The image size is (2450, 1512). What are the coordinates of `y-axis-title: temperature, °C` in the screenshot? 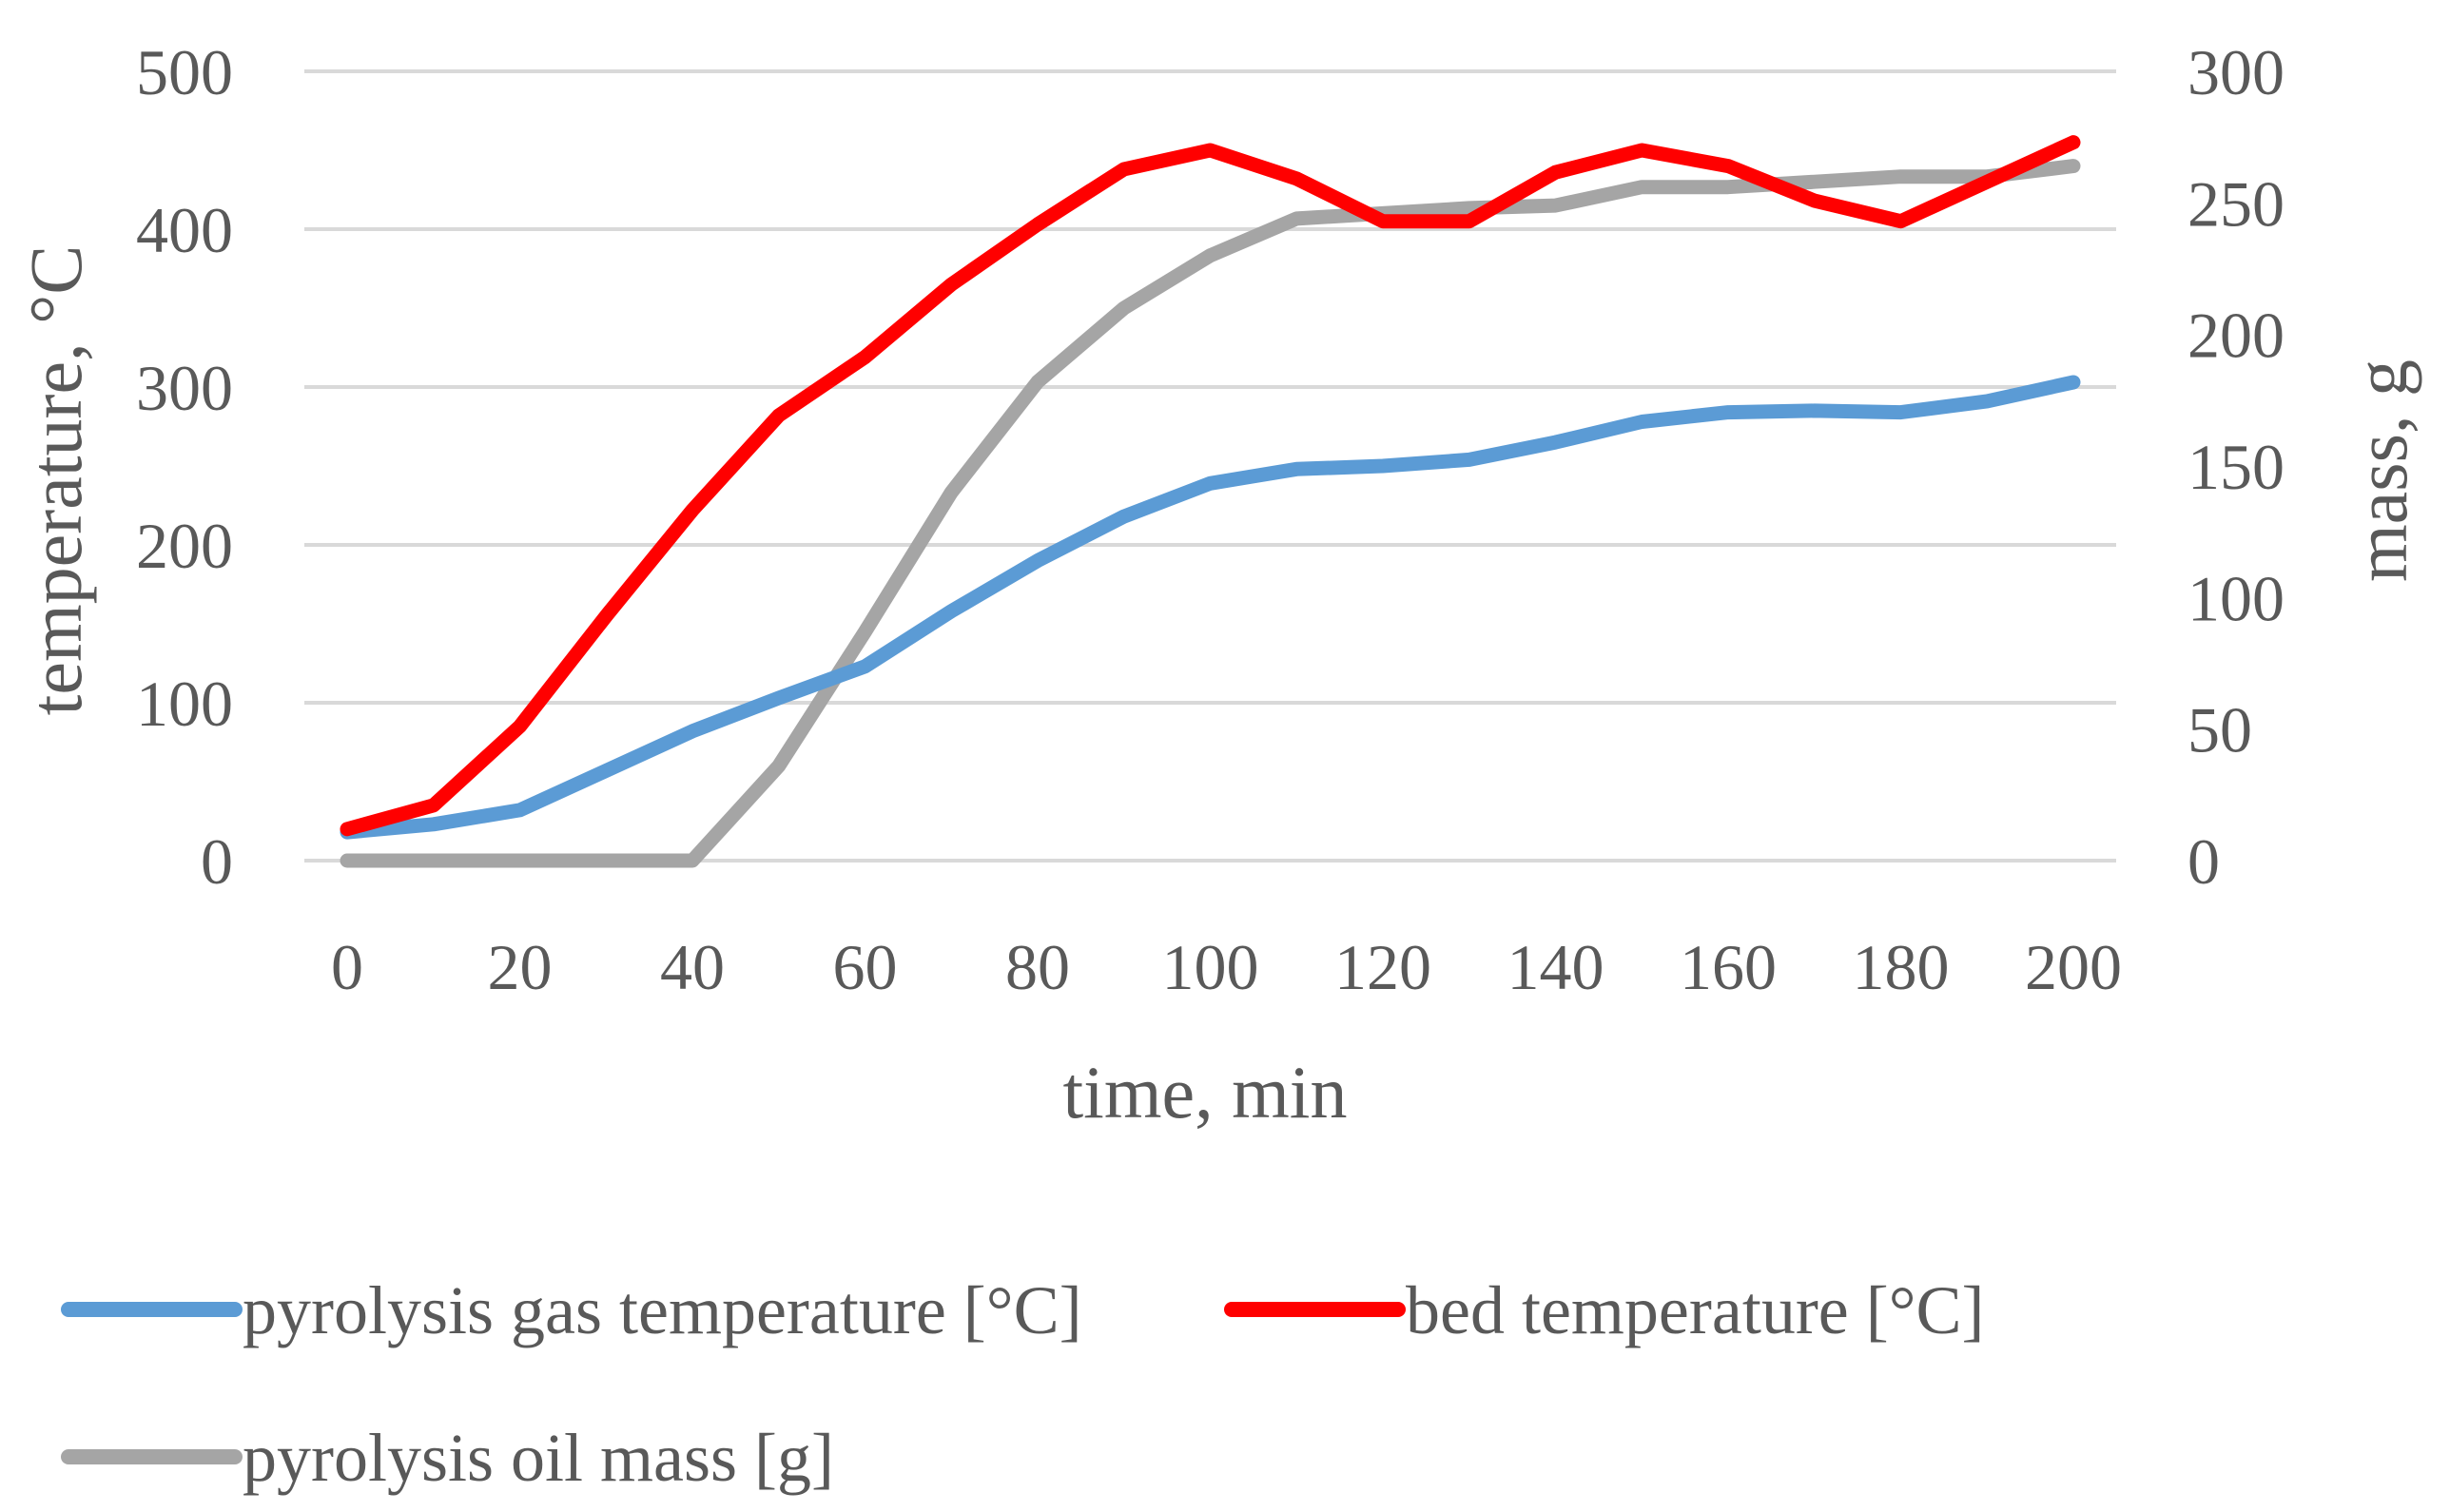 It's located at (55, 480).